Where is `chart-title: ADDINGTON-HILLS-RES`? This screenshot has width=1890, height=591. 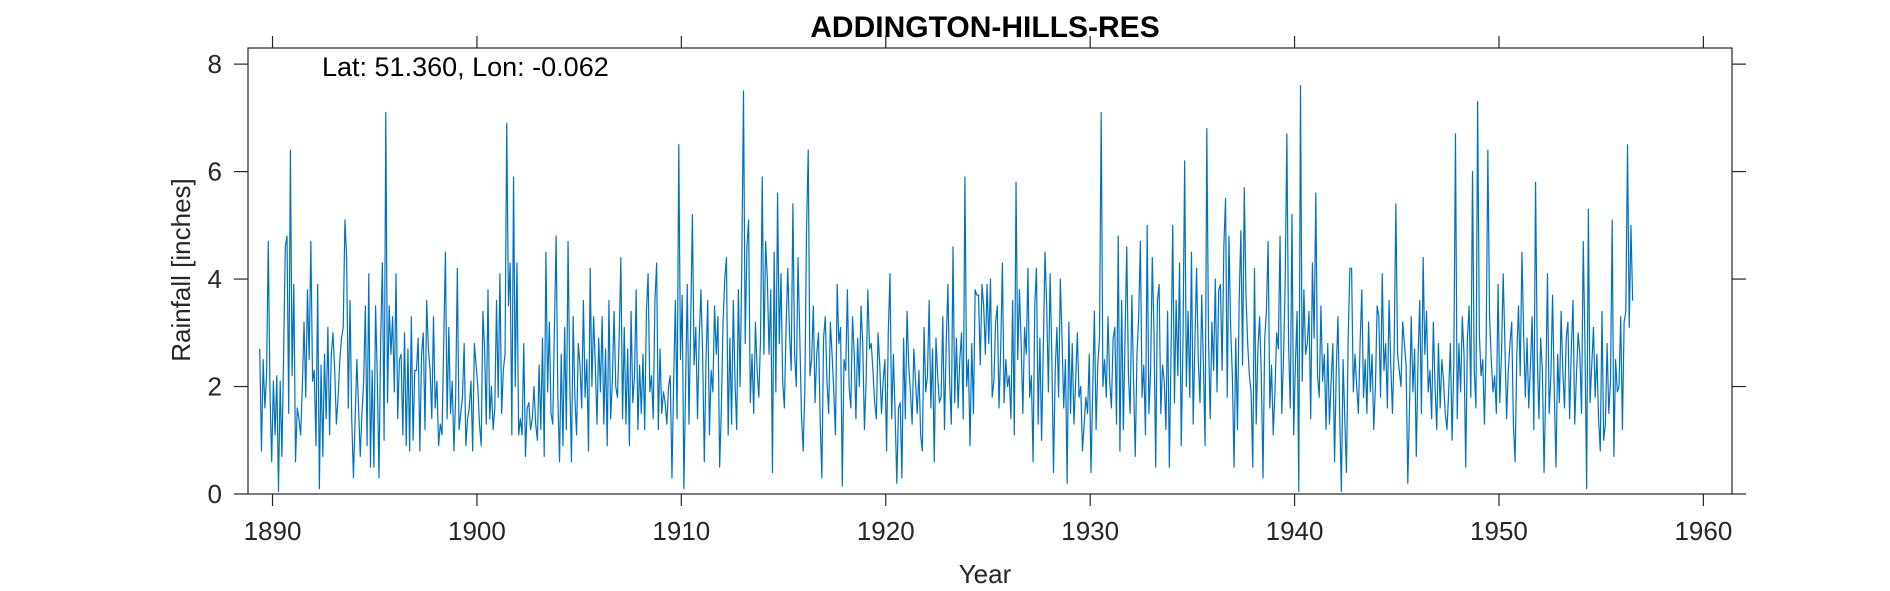
chart-title: ADDINGTON-HILLS-RES is located at coordinates (984, 27).